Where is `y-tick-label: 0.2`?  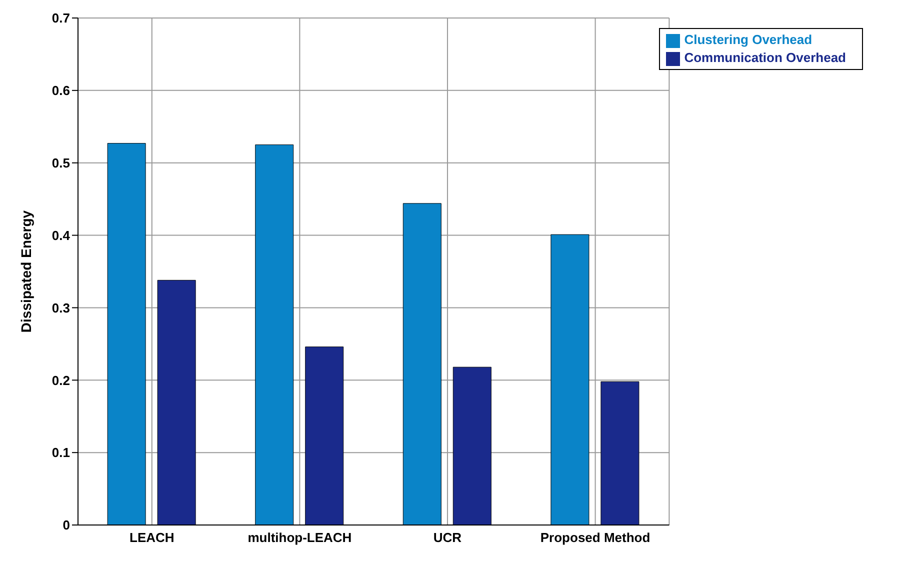 y-tick-label: 0.2 is located at coordinates (61, 380).